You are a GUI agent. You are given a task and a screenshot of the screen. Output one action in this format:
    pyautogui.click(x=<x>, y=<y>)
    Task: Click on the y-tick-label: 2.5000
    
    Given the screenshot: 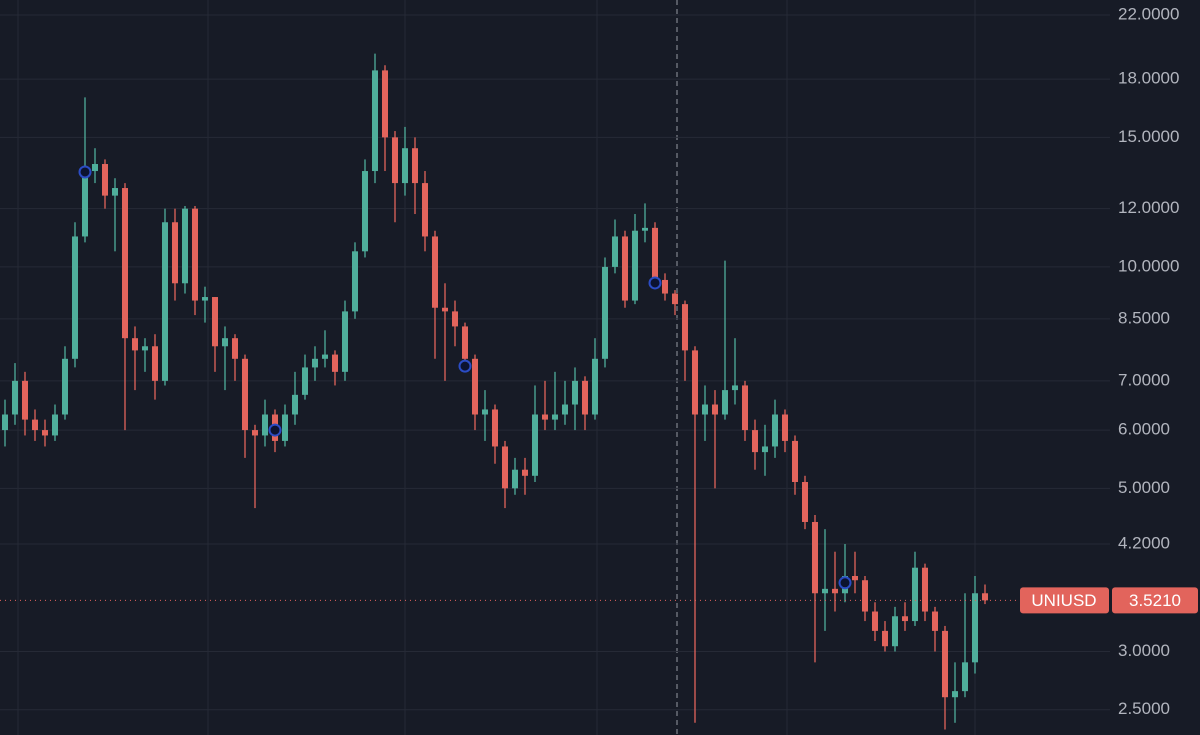 What is the action you would take?
    pyautogui.click(x=1144, y=708)
    